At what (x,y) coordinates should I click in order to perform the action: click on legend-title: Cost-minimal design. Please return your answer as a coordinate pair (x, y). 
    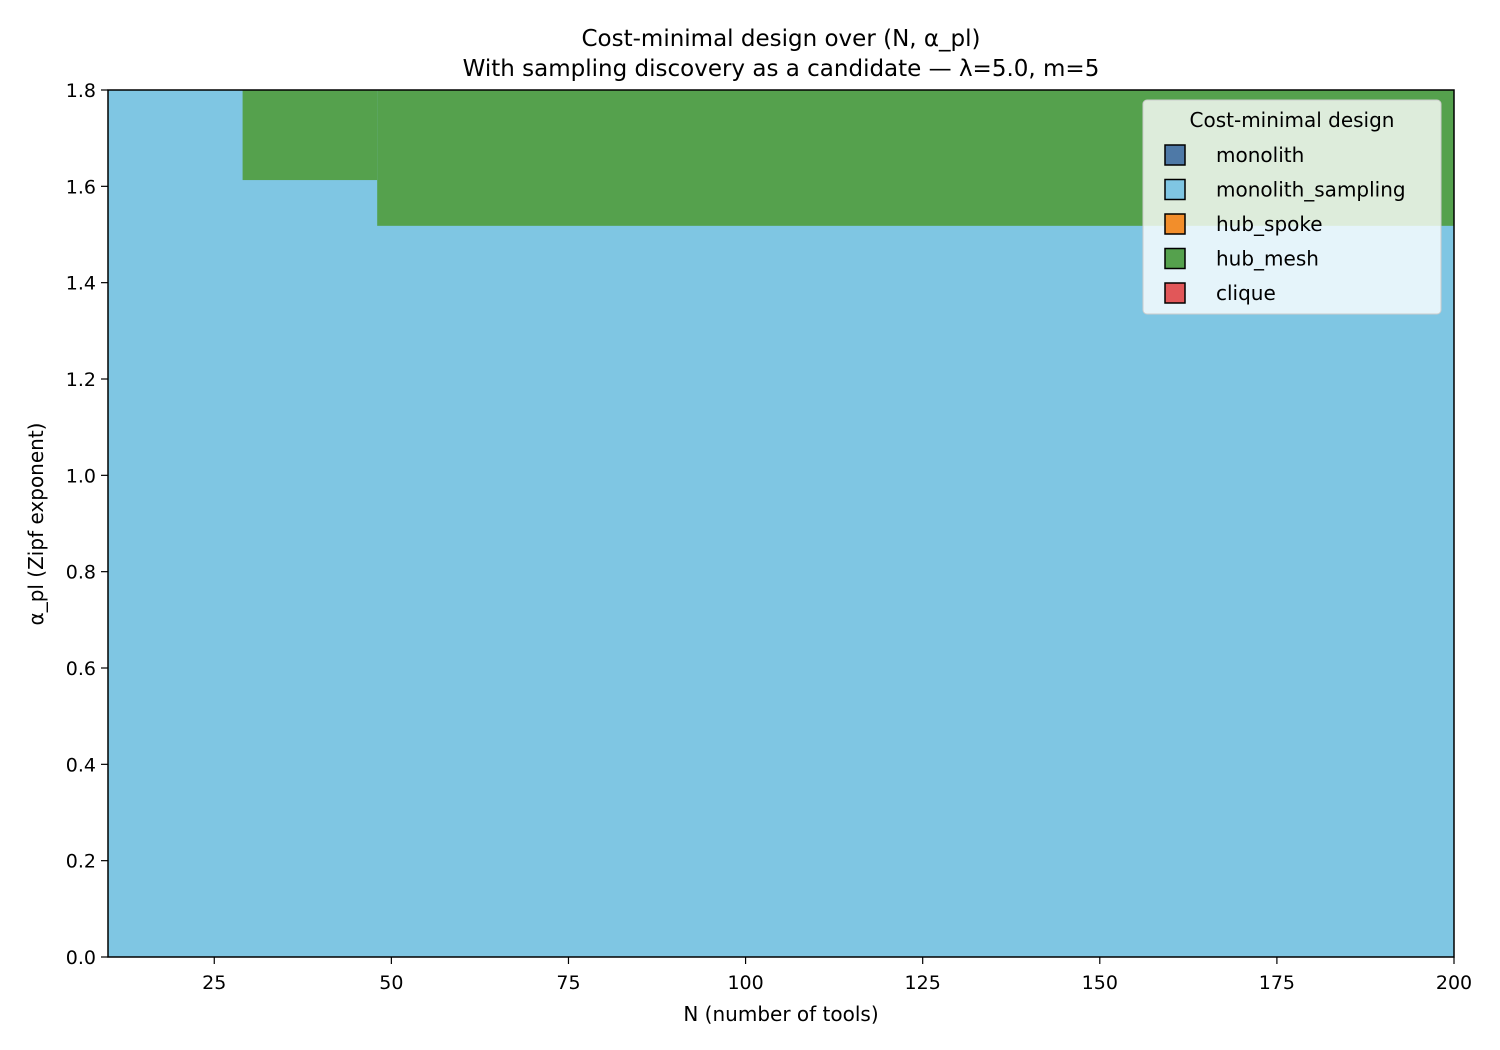
    Looking at the image, I should click on (1292, 120).